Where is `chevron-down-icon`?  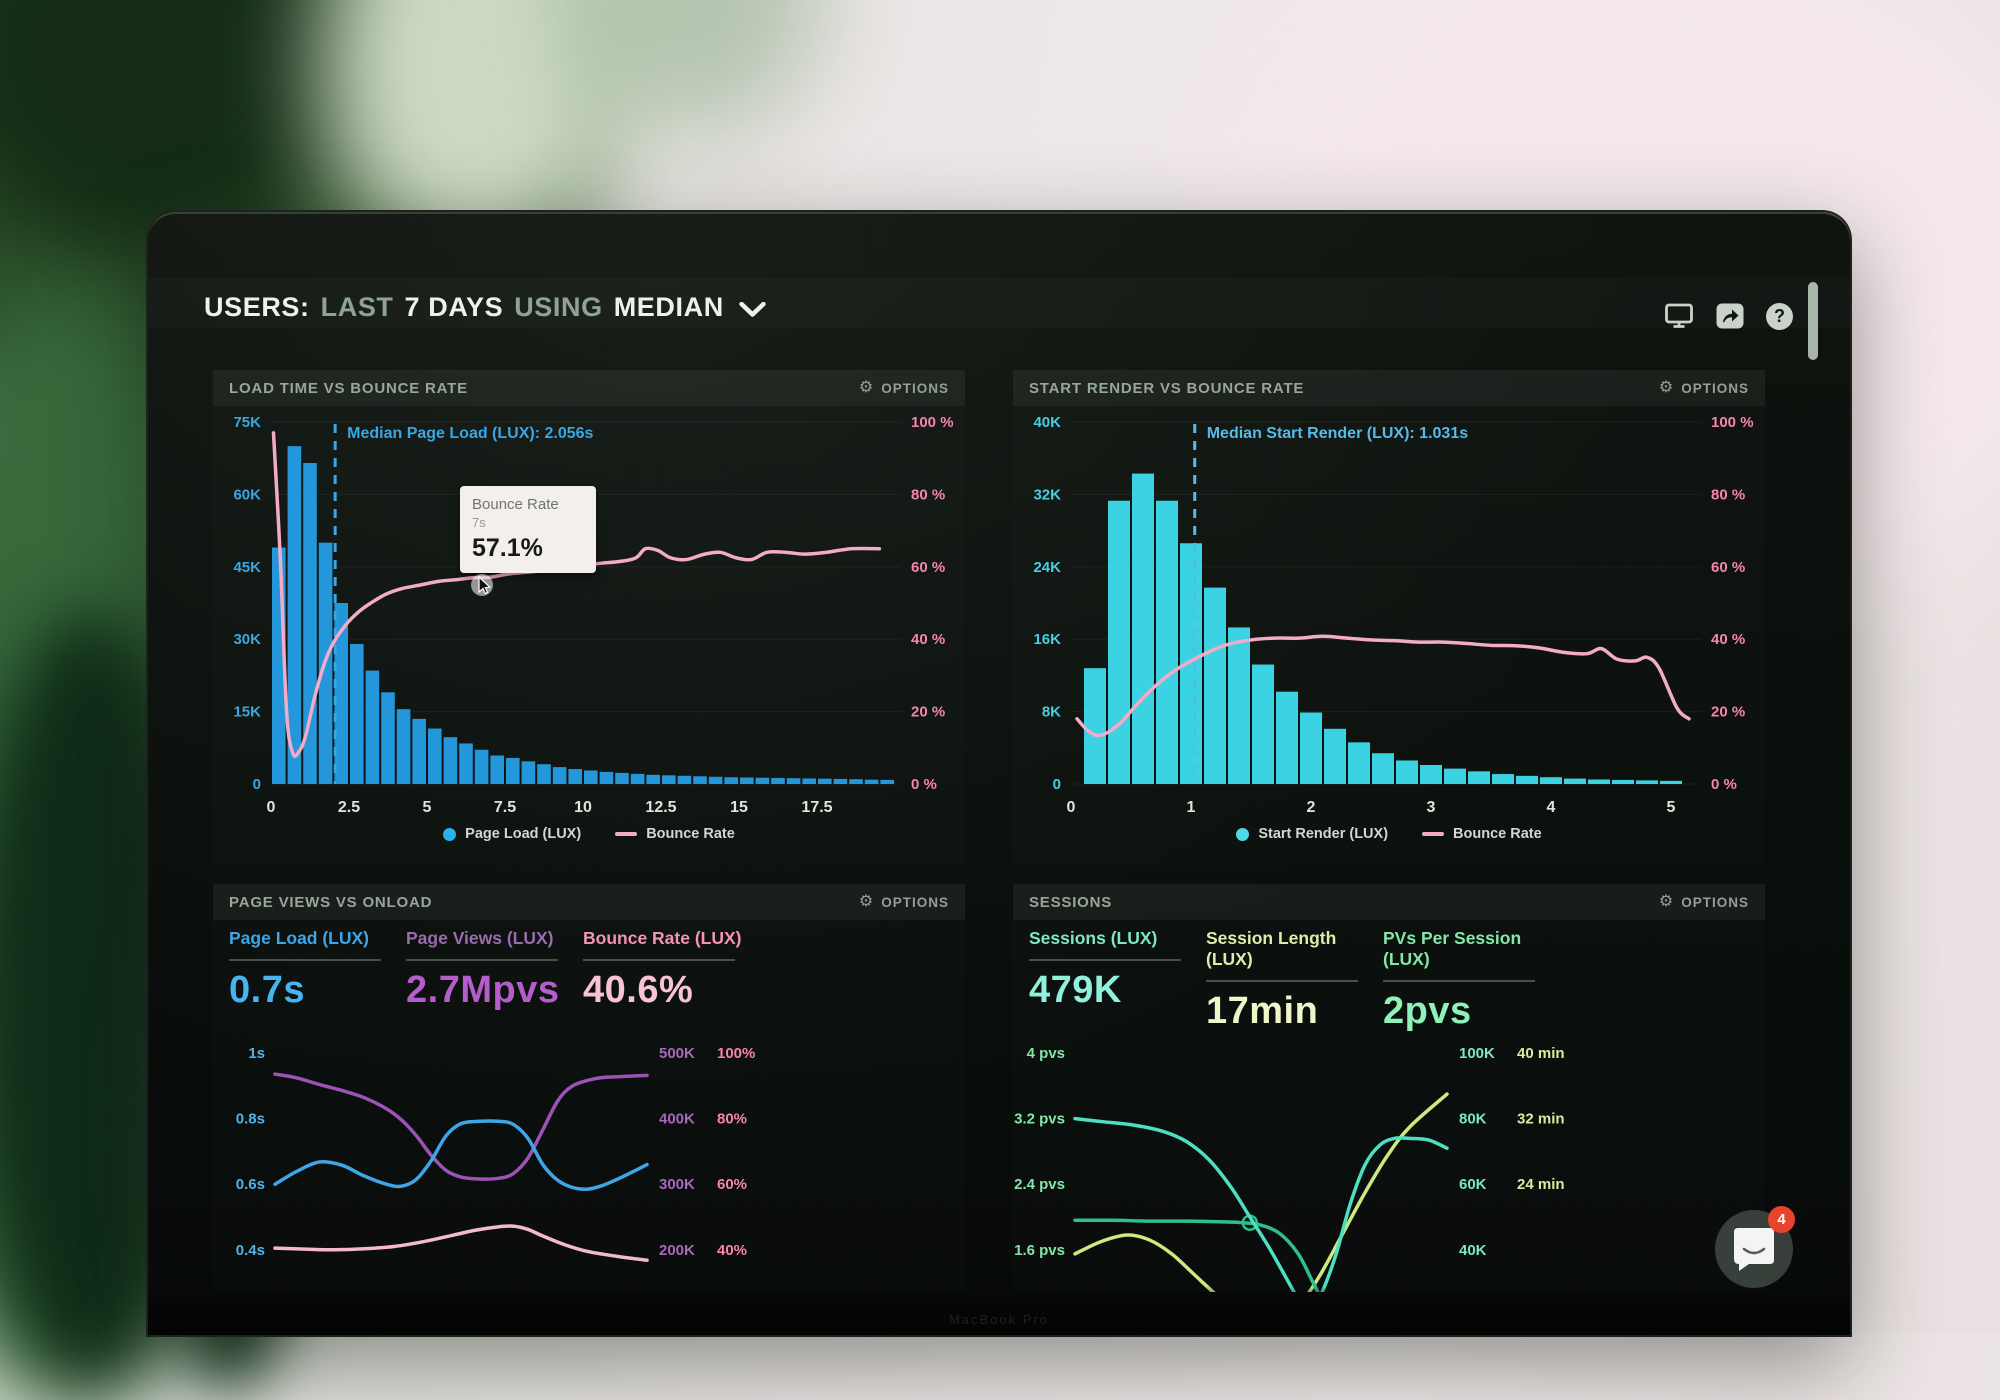 chevron-down-icon is located at coordinates (752, 309).